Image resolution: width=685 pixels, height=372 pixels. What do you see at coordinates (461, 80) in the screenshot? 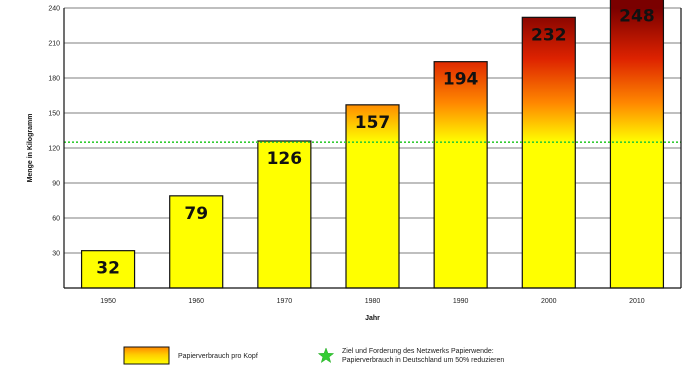
I see `bar-value-label: 194` at bounding box center [461, 80].